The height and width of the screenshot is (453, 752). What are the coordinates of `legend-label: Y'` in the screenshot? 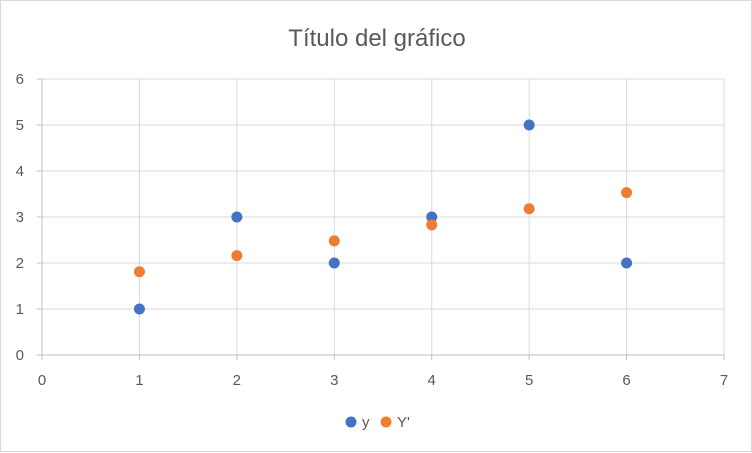 It's located at (403, 422).